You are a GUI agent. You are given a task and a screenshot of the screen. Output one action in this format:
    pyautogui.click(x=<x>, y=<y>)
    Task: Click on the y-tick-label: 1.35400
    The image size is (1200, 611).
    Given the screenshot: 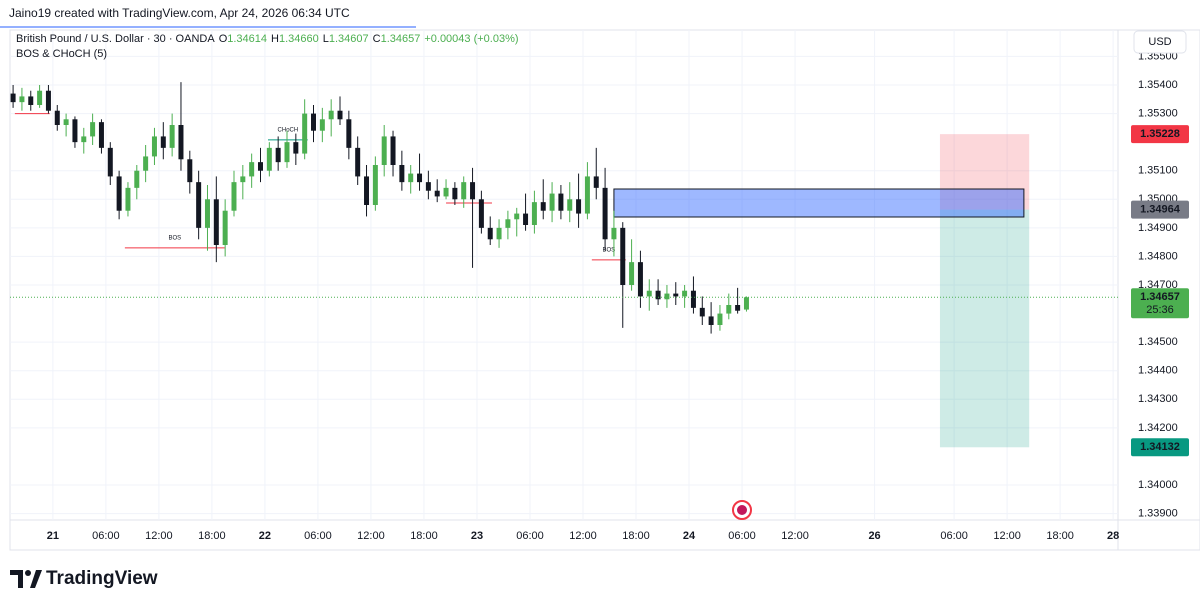 What is the action you would take?
    pyautogui.click(x=1158, y=85)
    